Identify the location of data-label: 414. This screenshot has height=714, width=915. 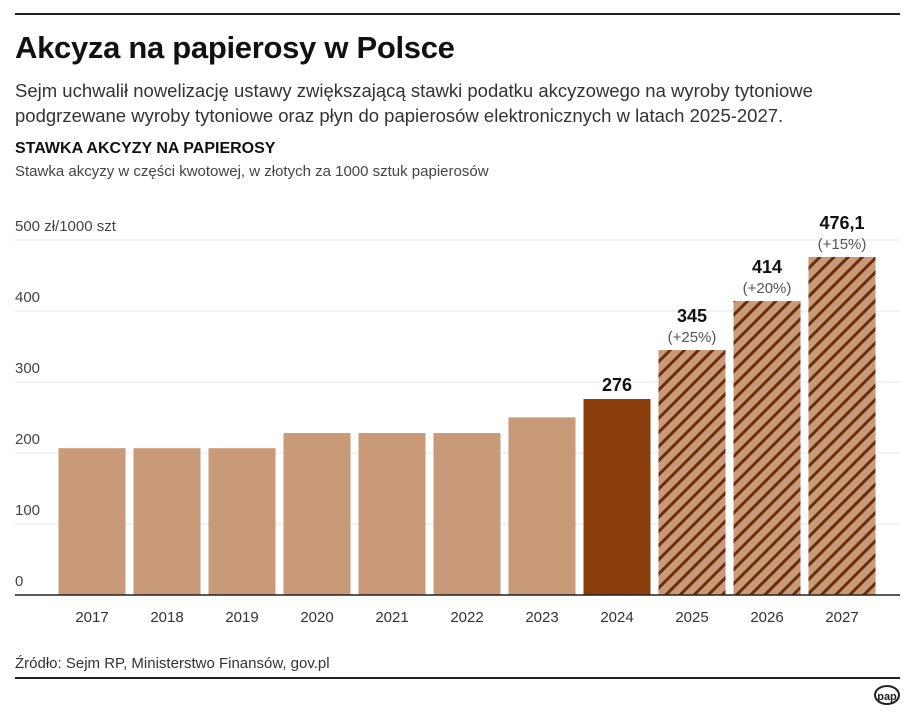
(767, 267).